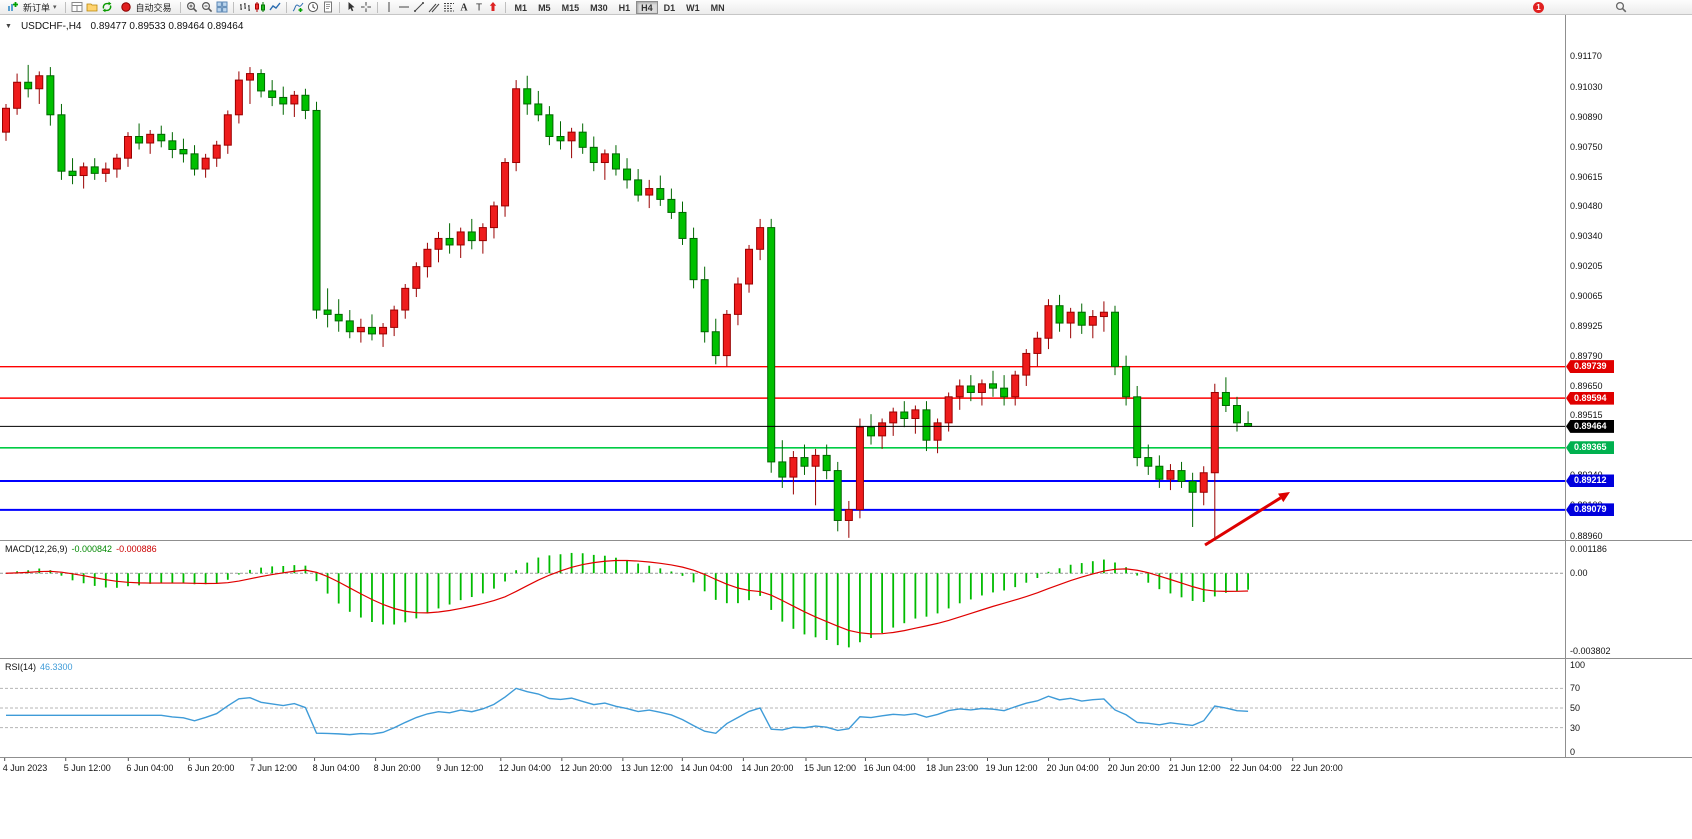 This screenshot has width=1692, height=839. I want to click on timeframe-toolbar: M1 M5 M15 M30 H1 H4 D1 W1 MN, so click(620, 7).